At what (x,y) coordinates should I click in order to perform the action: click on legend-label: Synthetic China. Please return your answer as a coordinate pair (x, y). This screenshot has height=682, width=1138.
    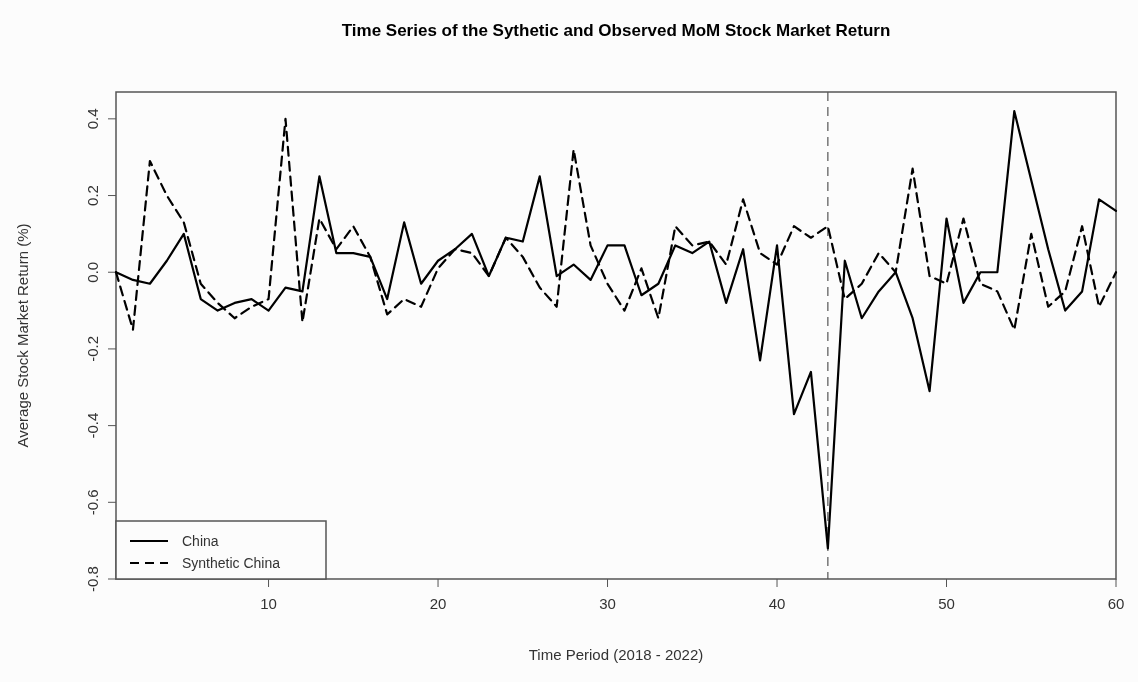
    Looking at the image, I should click on (231, 563).